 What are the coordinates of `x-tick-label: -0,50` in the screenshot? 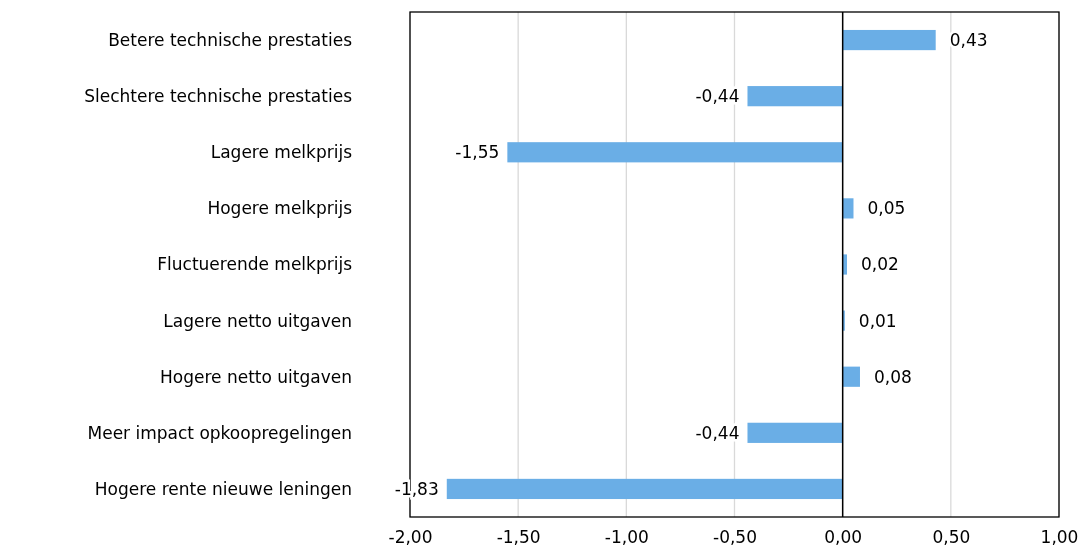 It's located at (735, 537).